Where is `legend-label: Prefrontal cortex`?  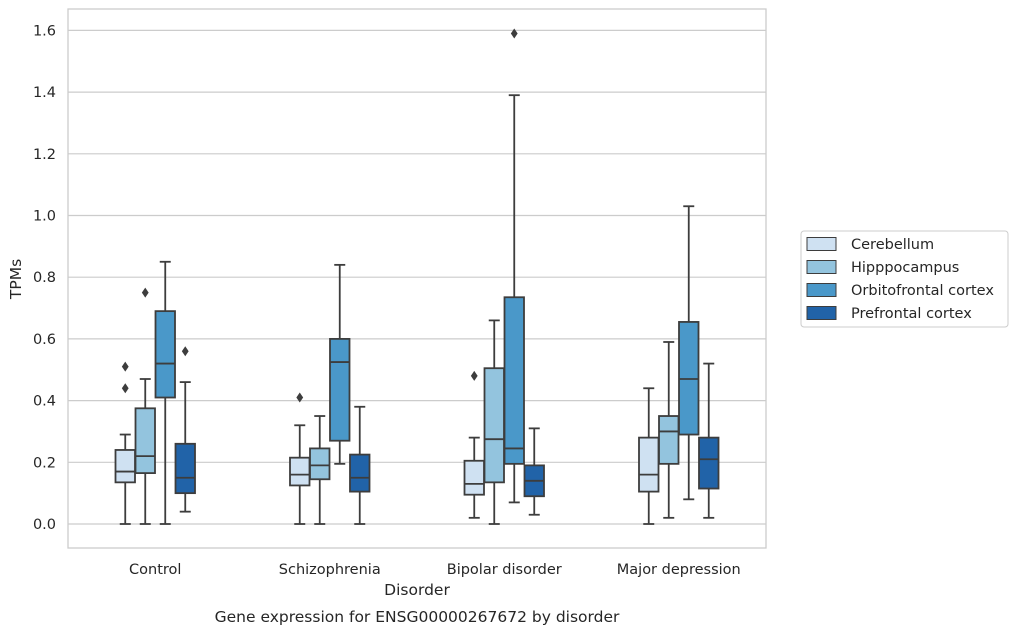 legend-label: Prefrontal cortex is located at coordinates (911, 314).